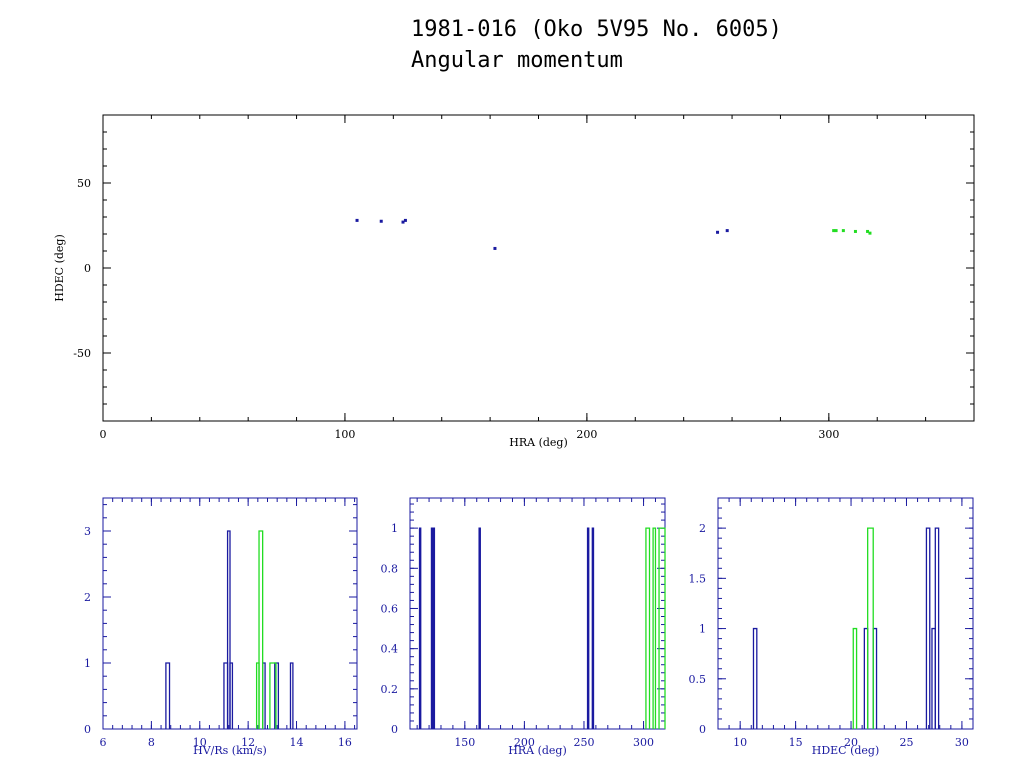 This screenshot has height=768, width=1024. I want to click on y-tick-label: 0.2, so click(390, 689).